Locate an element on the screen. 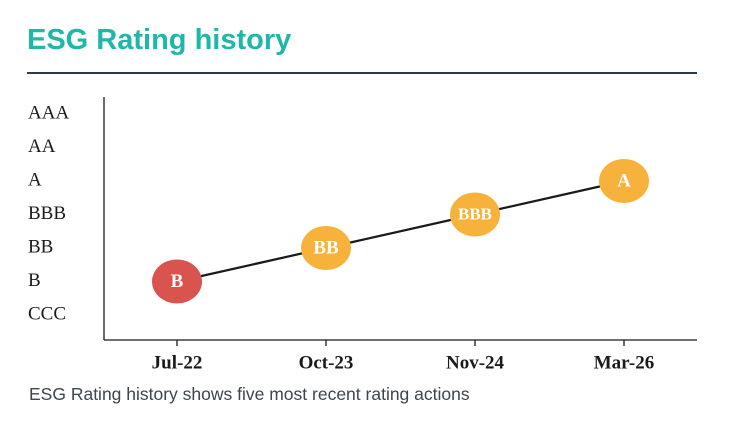  rating-point-nov-24: BBB is located at coordinates (475, 214).